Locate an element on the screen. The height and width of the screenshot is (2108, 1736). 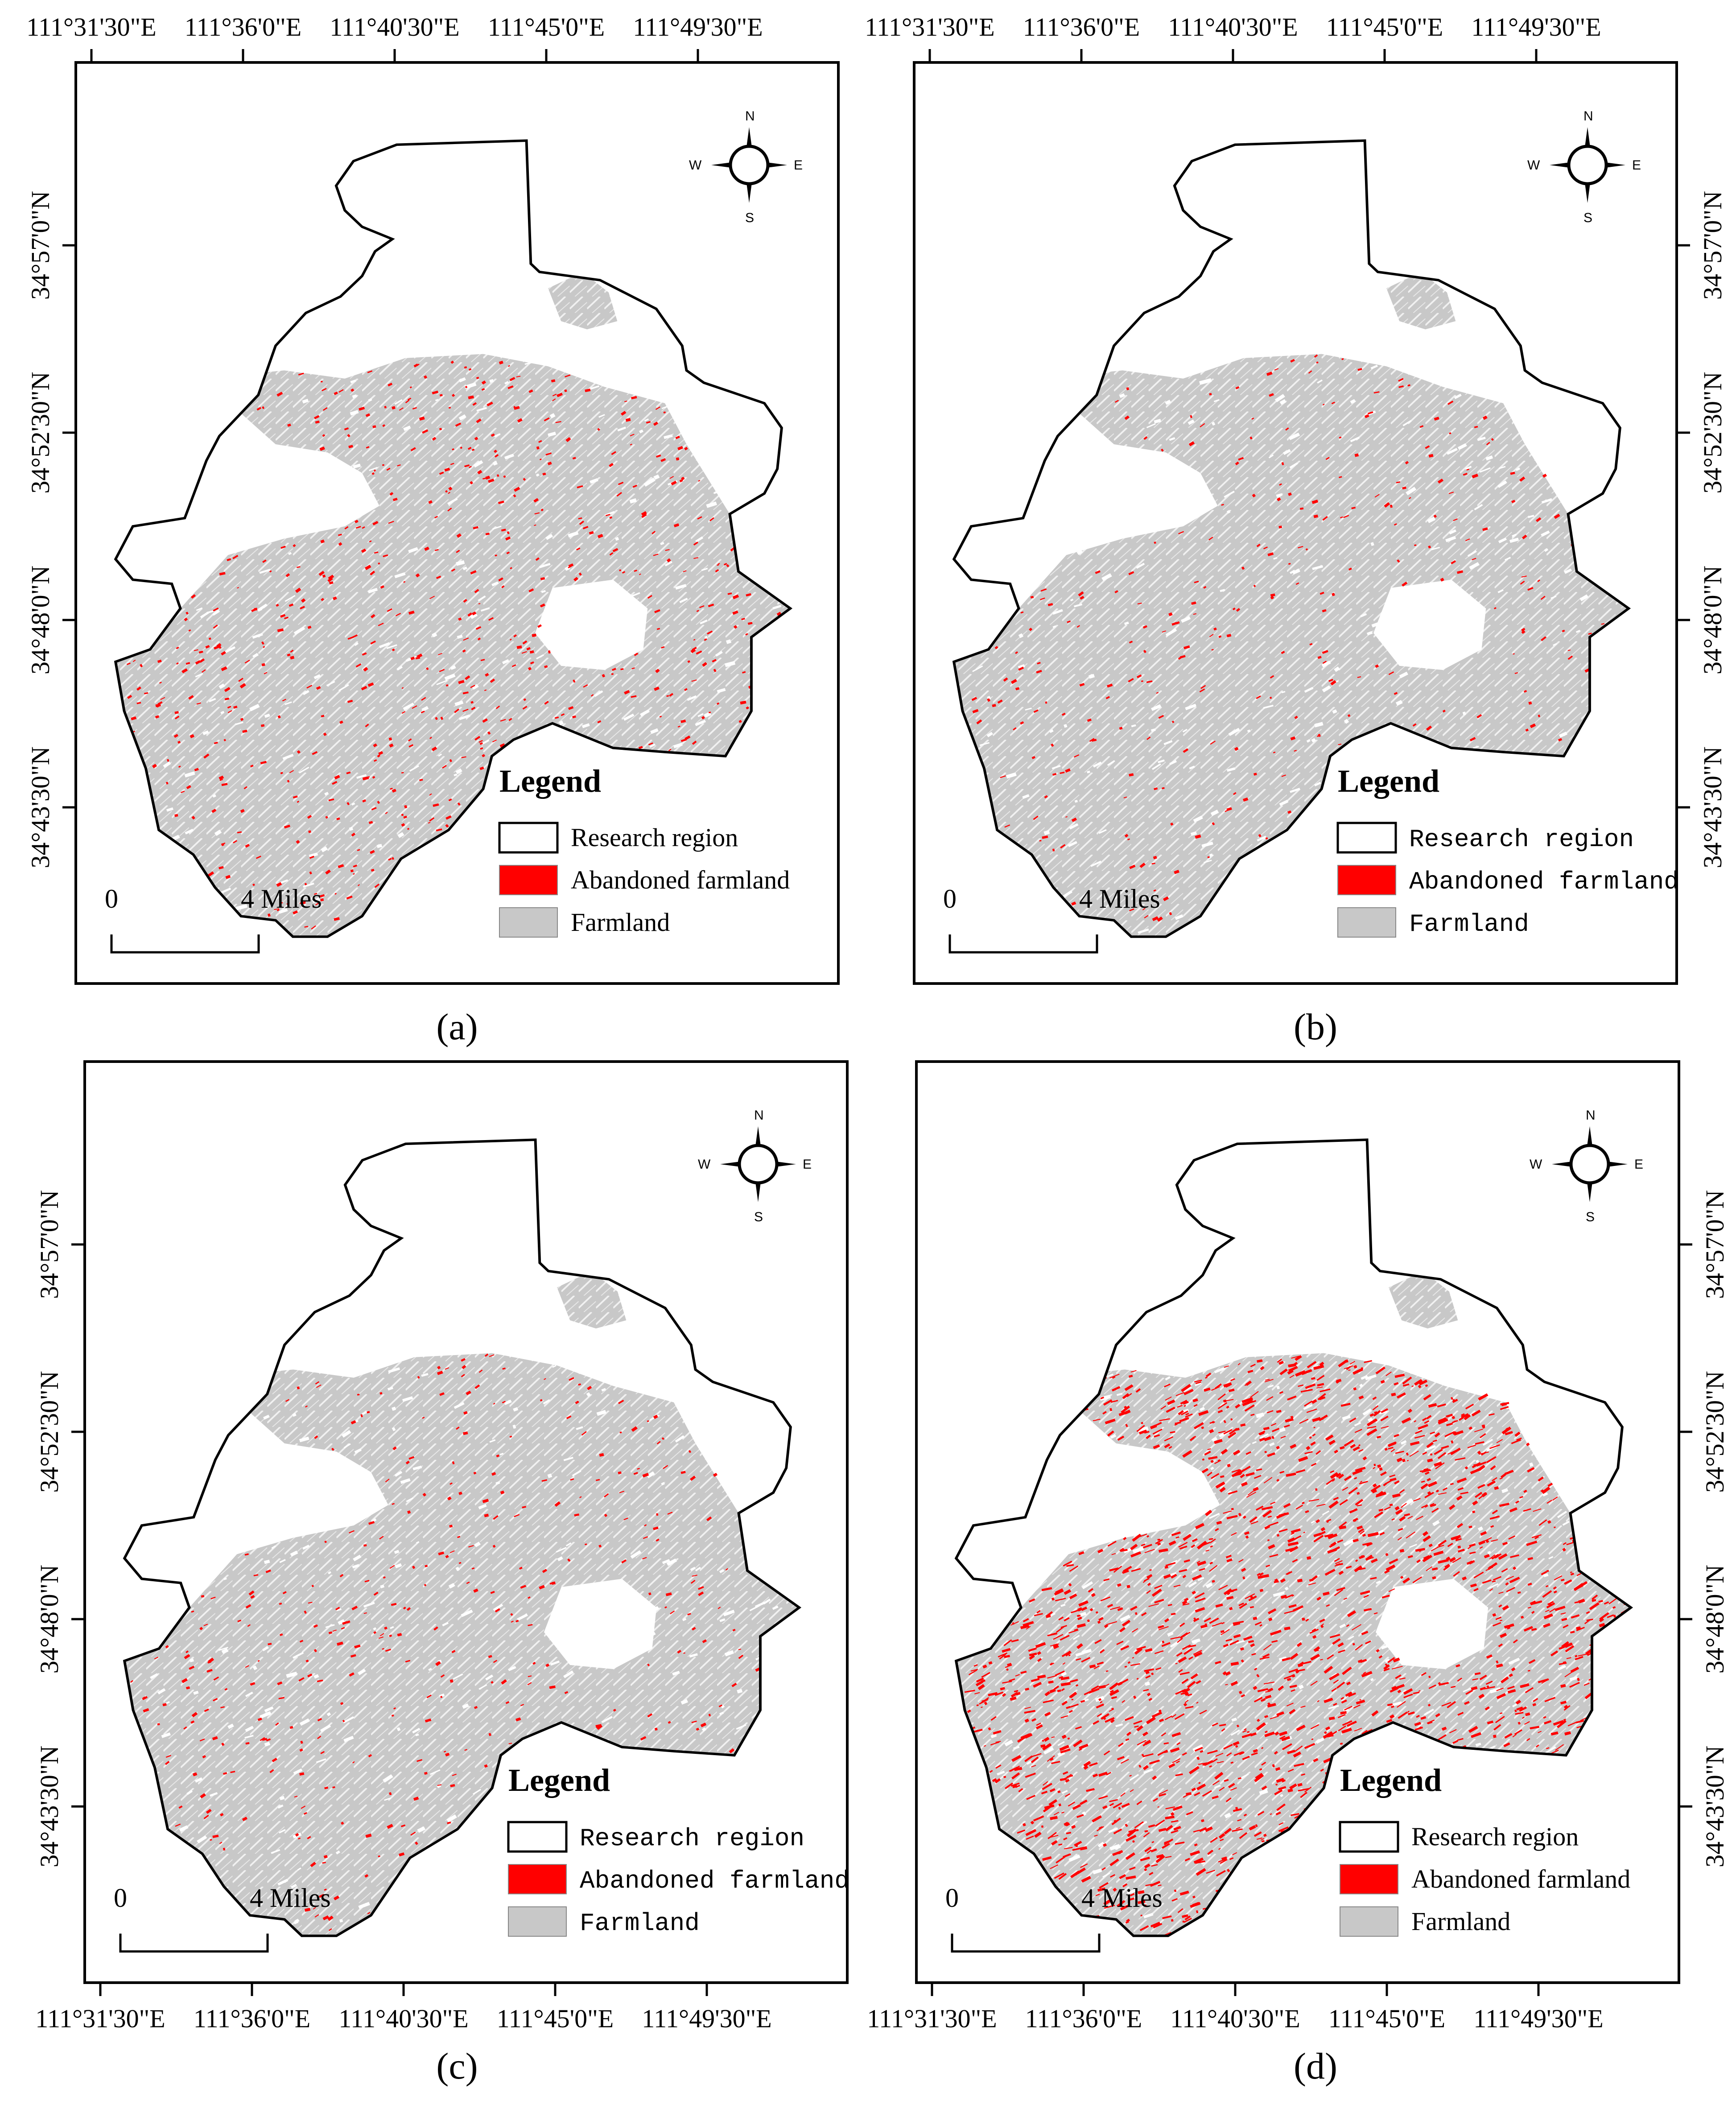
panel-caption: (c) is located at coordinates (457, 2066).